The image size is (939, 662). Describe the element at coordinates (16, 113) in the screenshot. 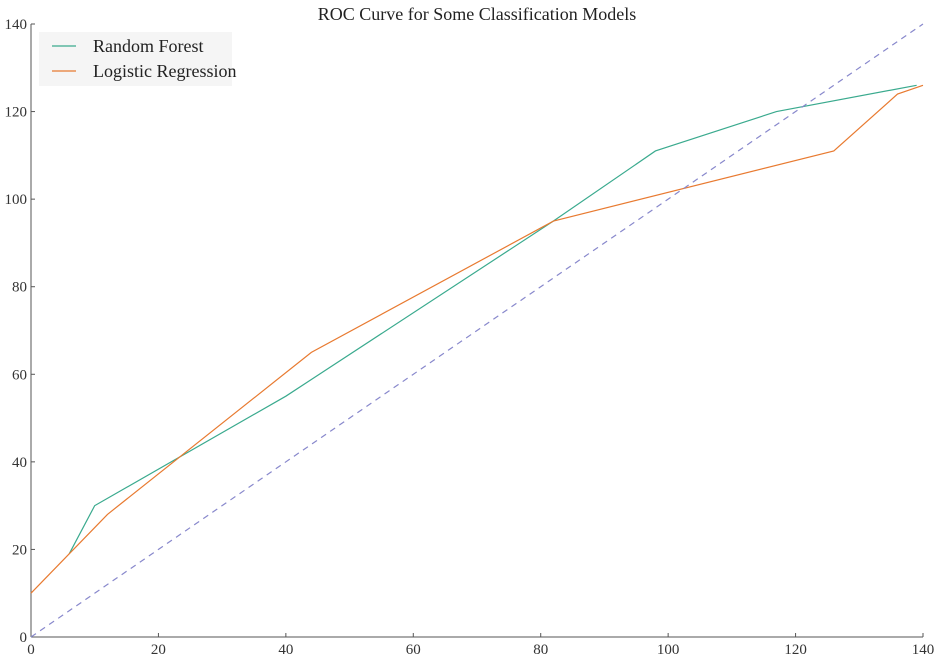

I see `y-tick-label: 120` at that location.